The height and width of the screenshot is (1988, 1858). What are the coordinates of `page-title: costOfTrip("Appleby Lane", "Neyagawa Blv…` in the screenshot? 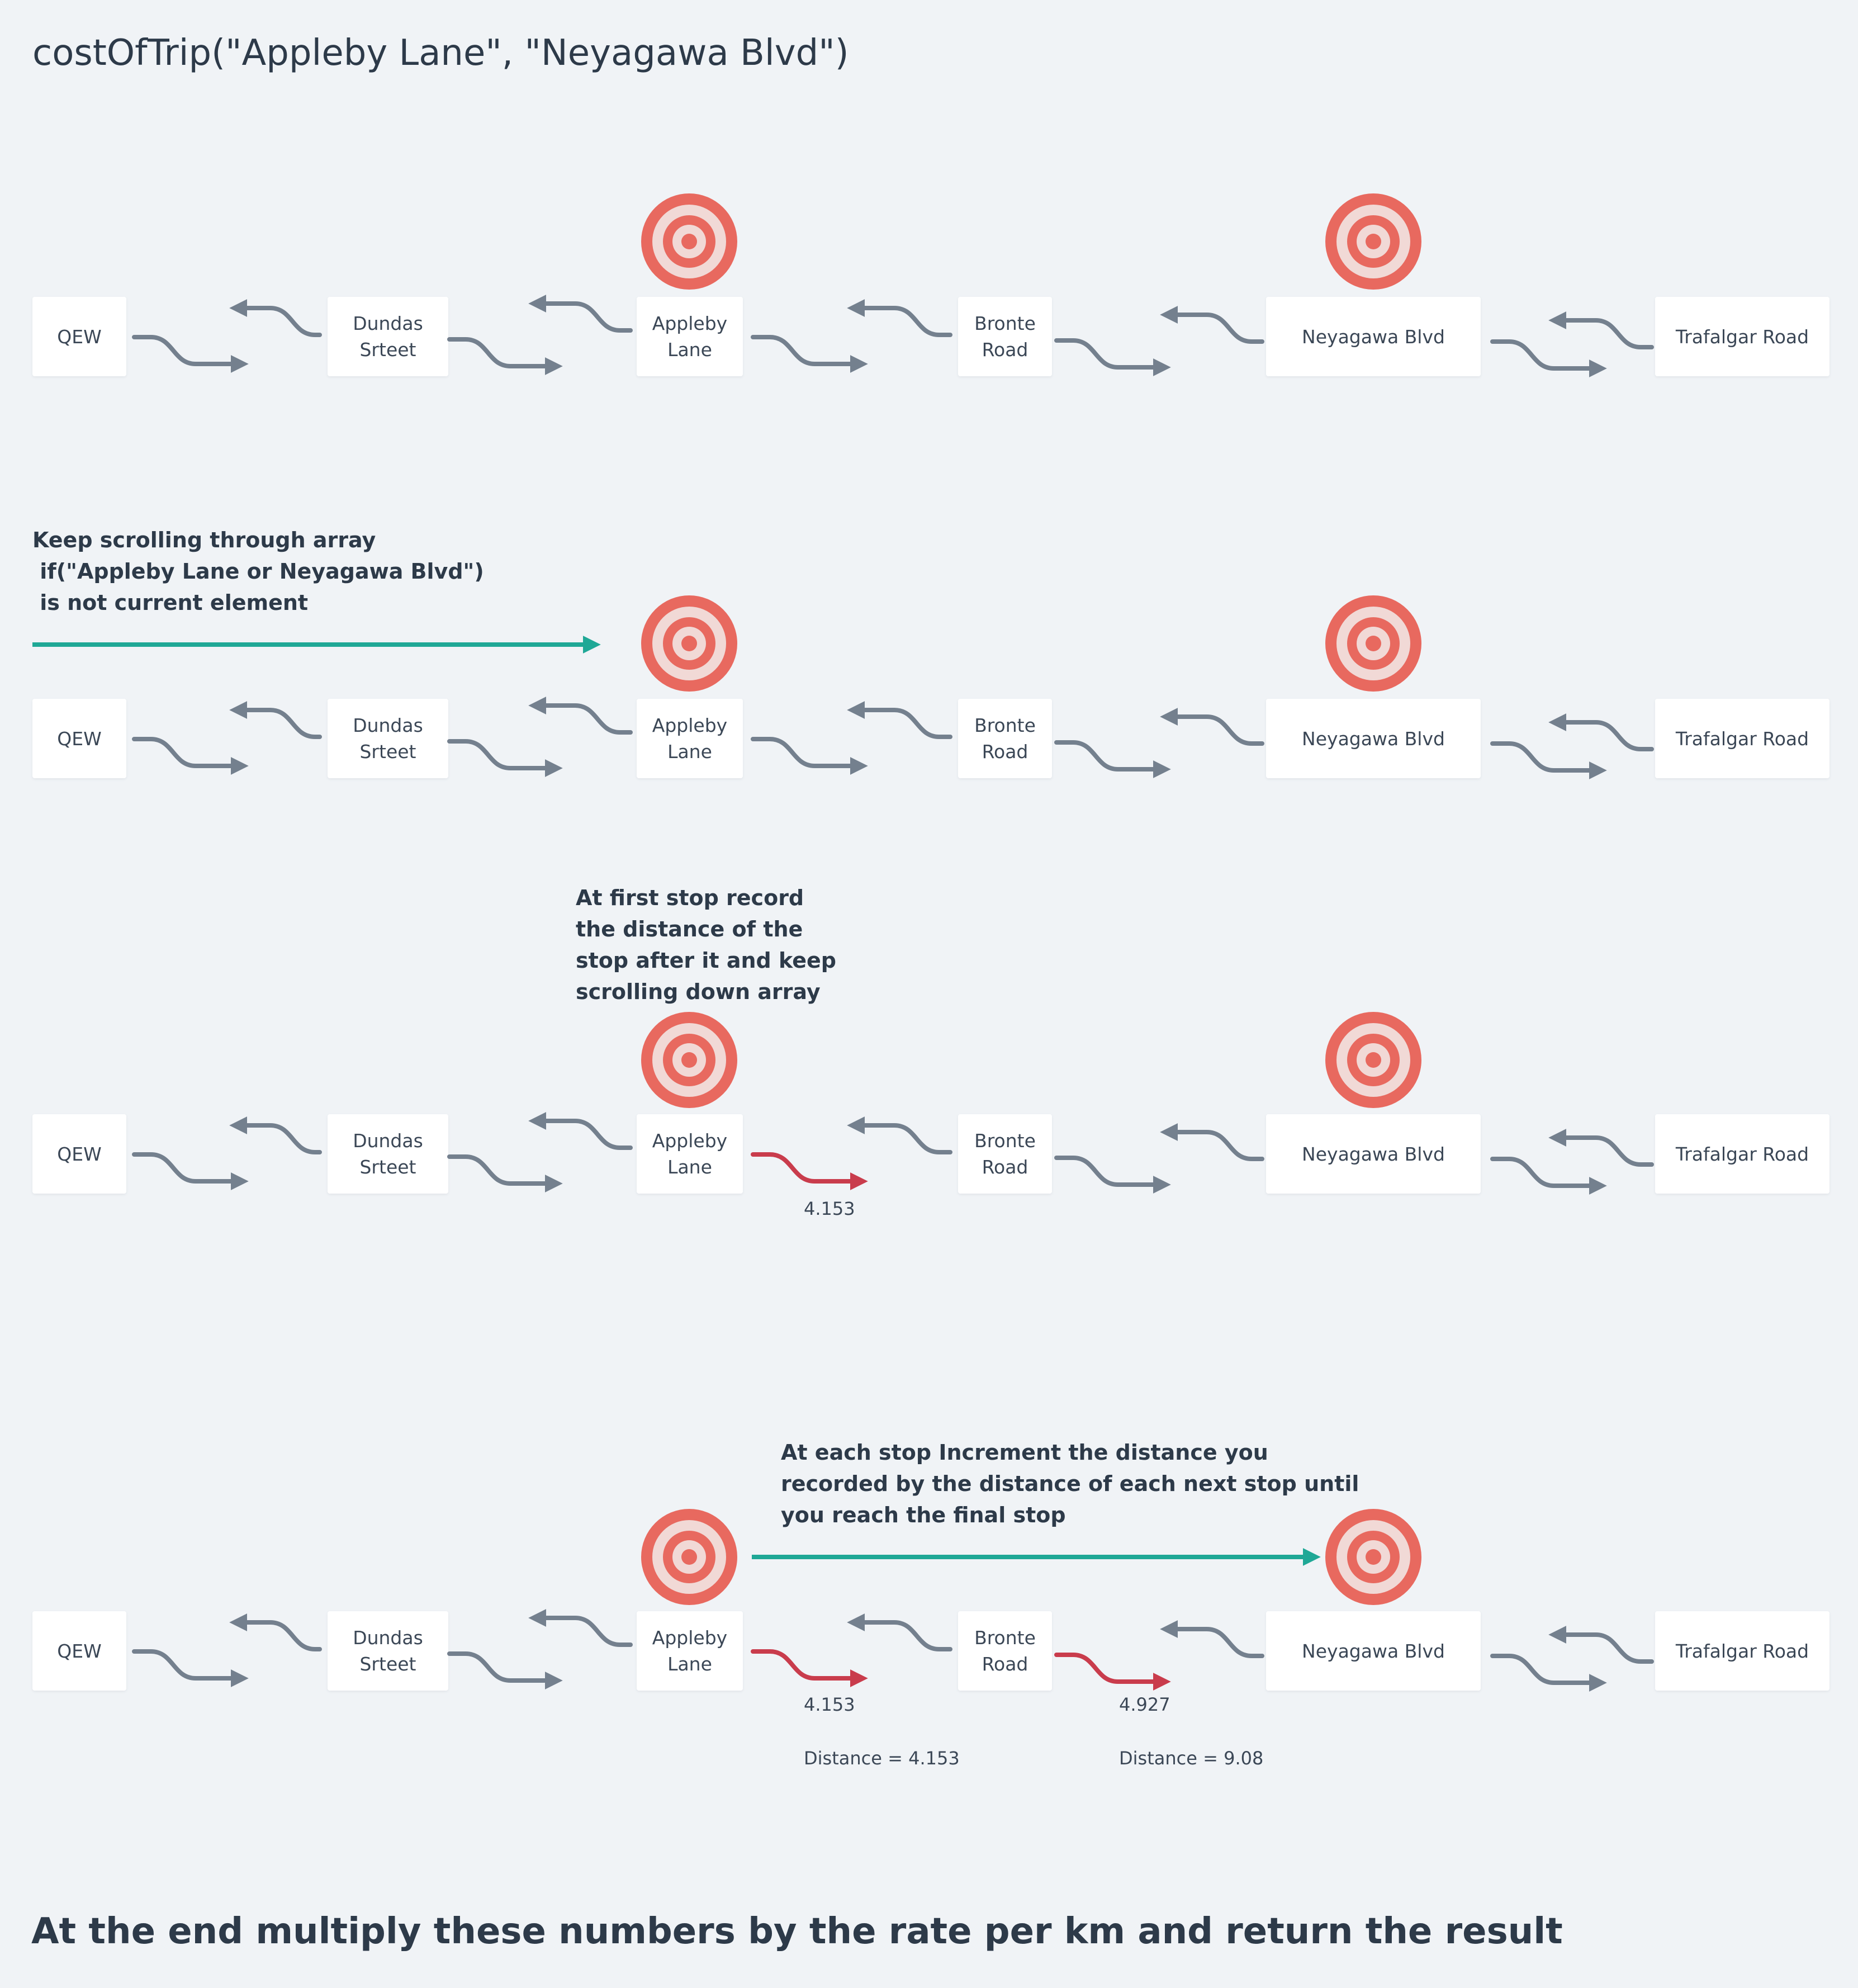 It's located at (440, 53).